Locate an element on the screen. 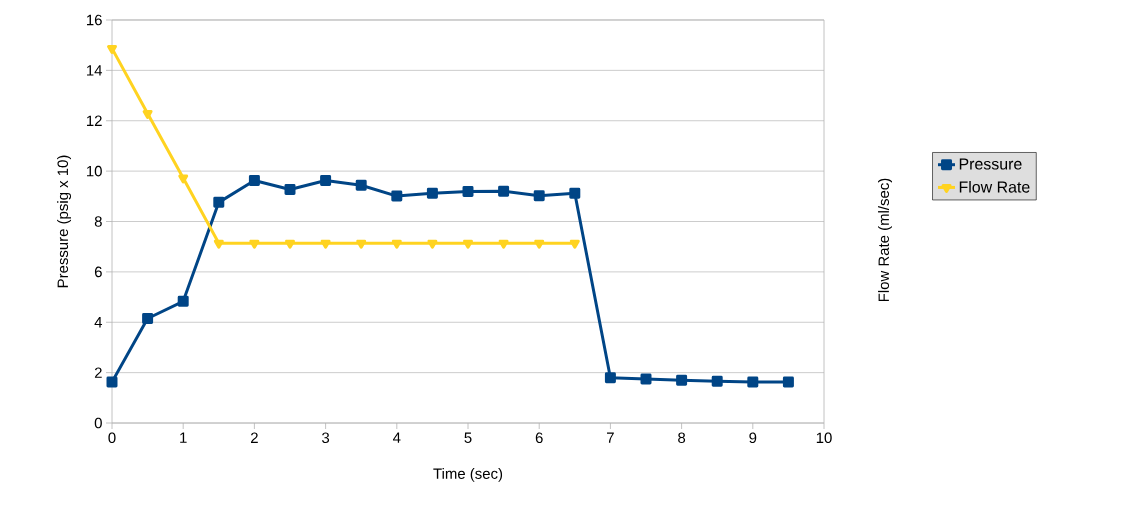  x-tick-label: 4 is located at coordinates (396, 437).